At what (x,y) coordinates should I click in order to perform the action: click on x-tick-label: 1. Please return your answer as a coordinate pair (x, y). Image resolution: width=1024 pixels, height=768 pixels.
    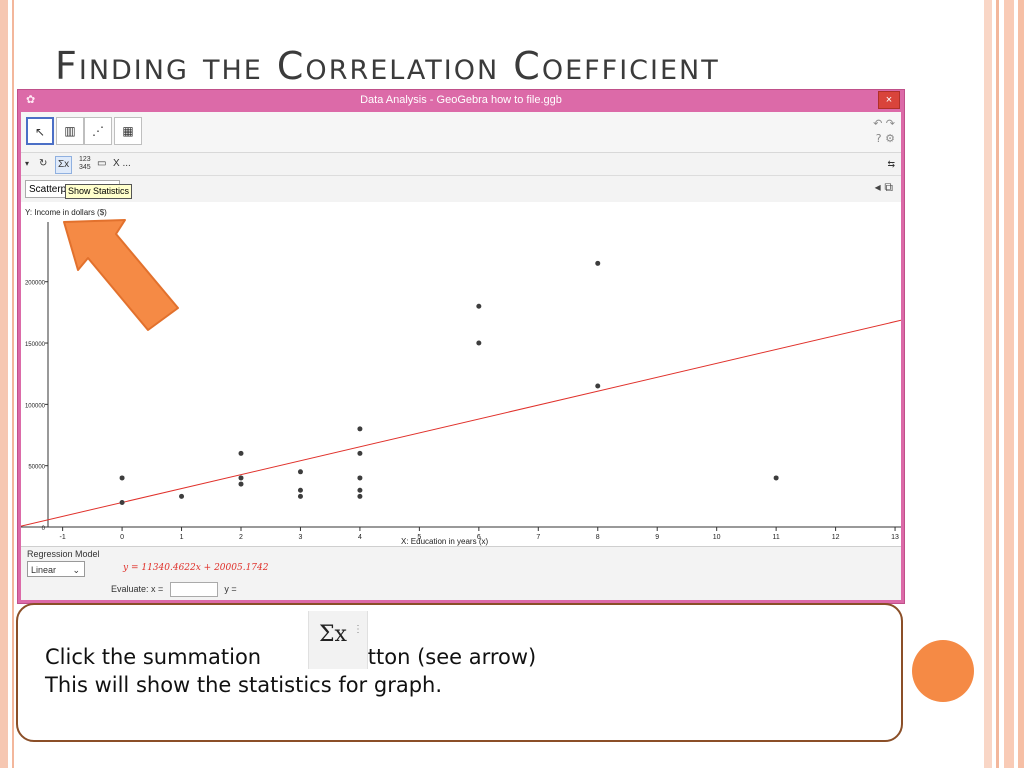
    Looking at the image, I should click on (182, 537).